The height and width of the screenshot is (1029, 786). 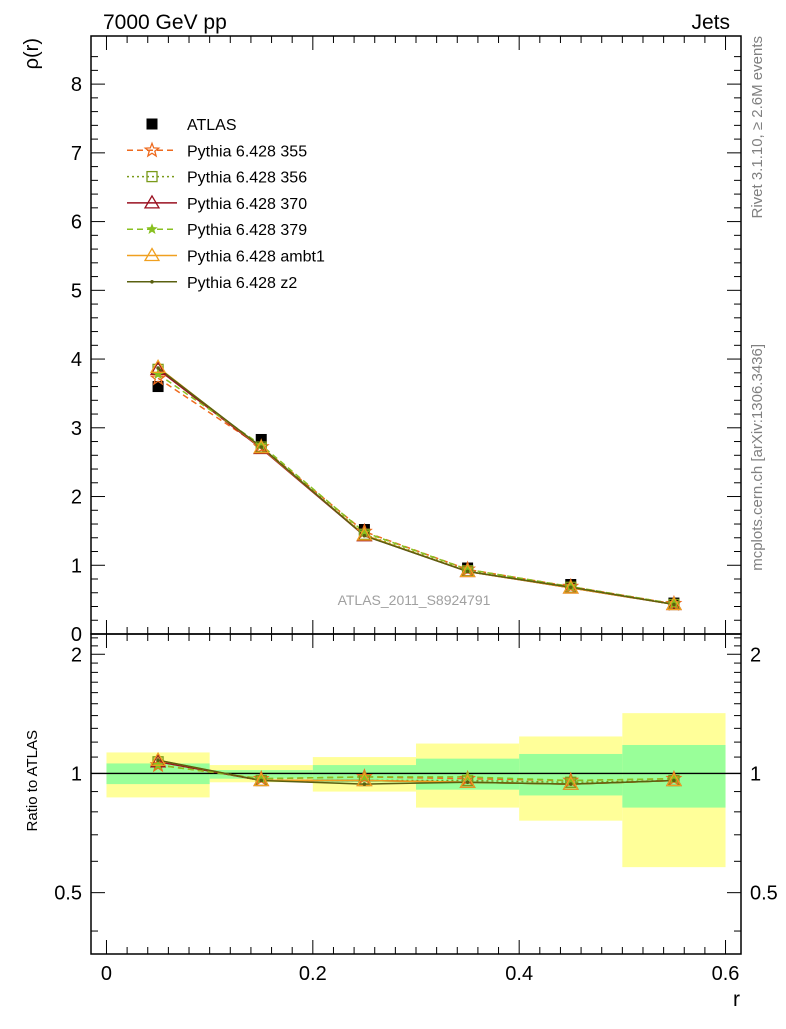 What do you see at coordinates (152, 229) in the screenshot?
I see `legend-marker-p379` at bounding box center [152, 229].